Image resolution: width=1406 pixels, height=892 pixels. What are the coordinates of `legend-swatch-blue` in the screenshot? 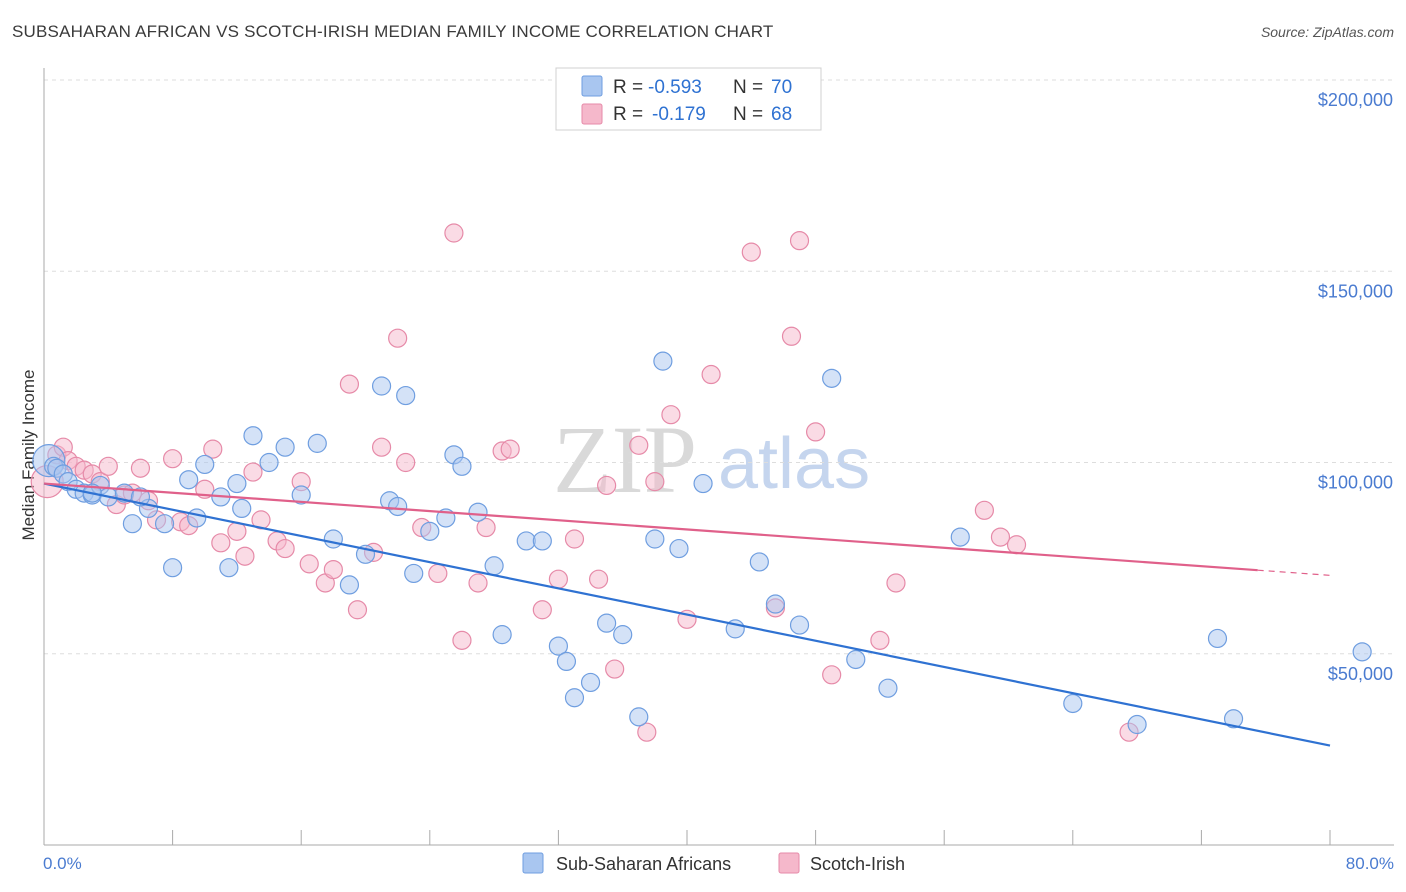 It's located at (592, 86).